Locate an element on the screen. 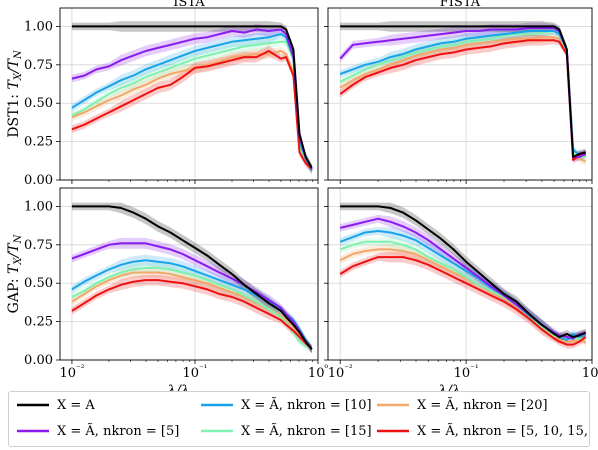 The width and height of the screenshot is (598, 450). legend-item-k5: X = Ã, nkron = [5] is located at coordinates (98, 431).